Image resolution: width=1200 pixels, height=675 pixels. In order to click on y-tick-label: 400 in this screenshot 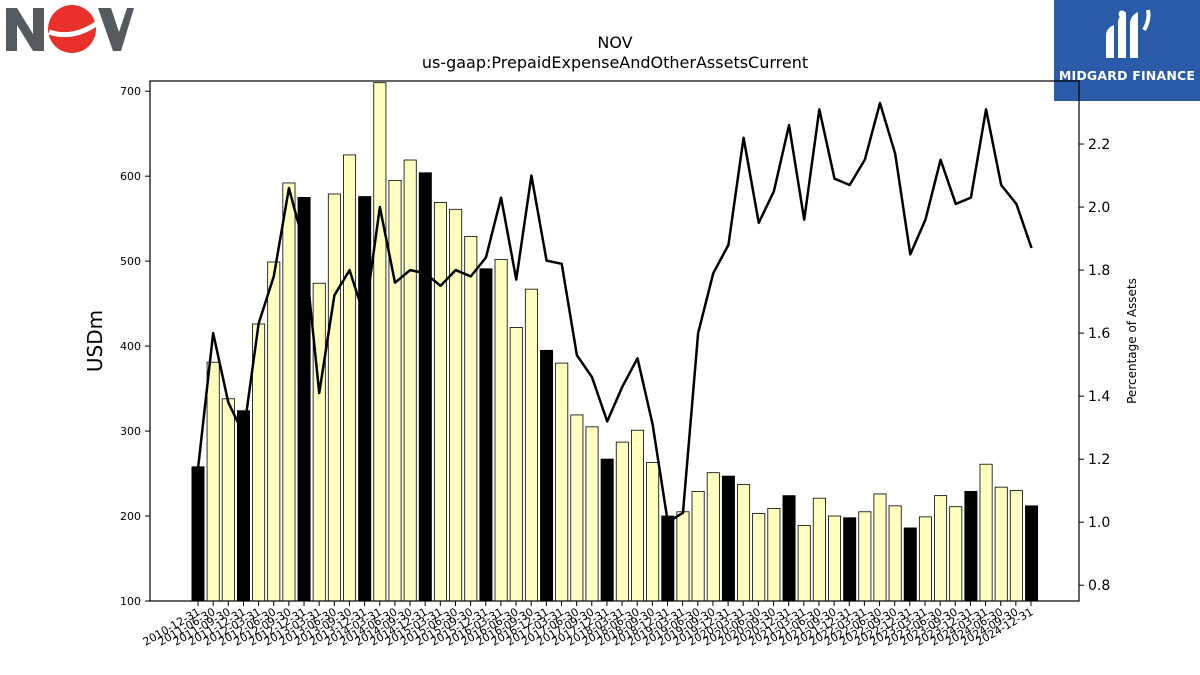, I will do `click(130, 346)`.